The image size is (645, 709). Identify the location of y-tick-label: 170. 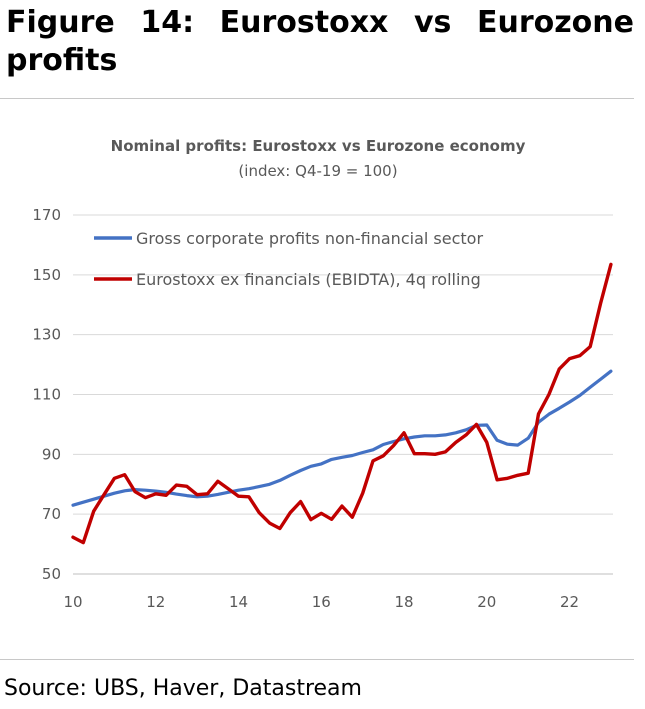
(46, 215).